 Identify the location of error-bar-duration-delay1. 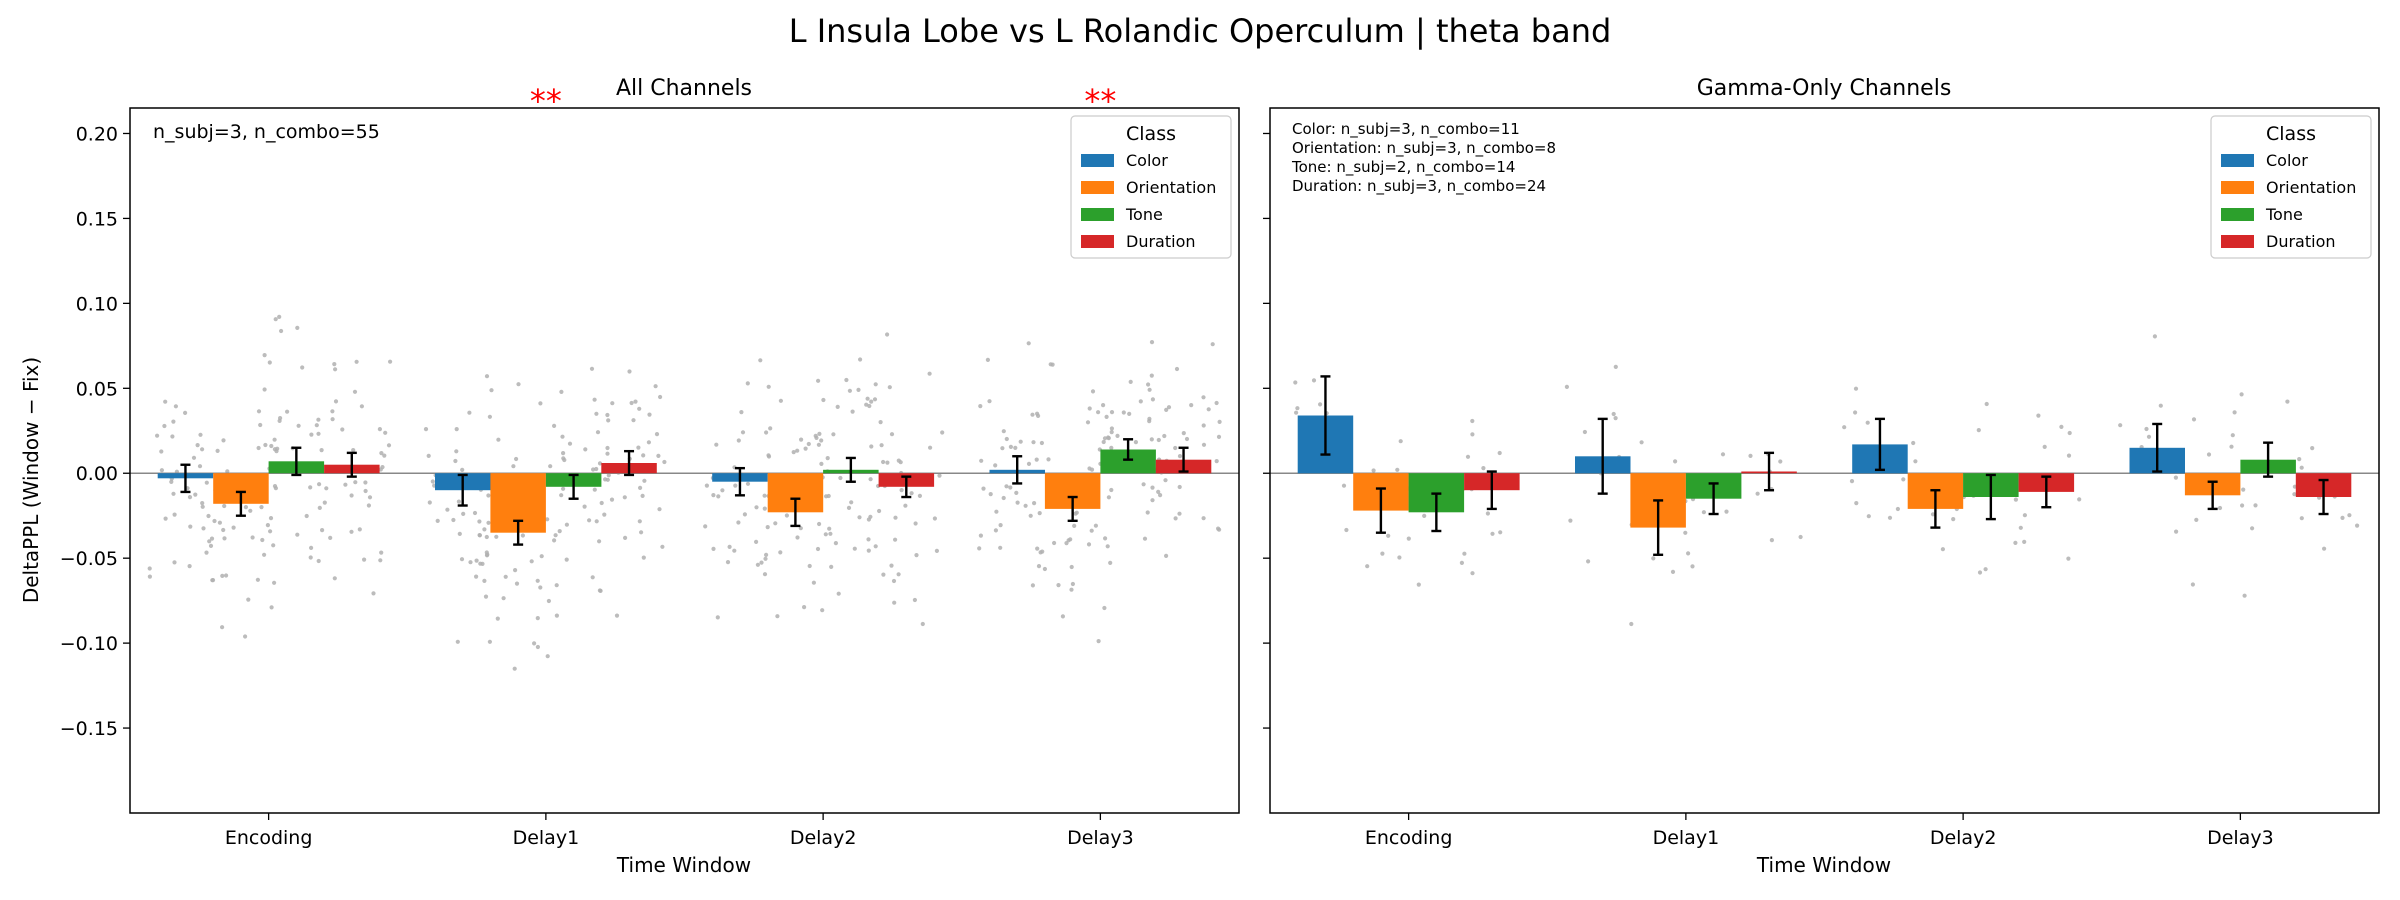
(1769, 471).